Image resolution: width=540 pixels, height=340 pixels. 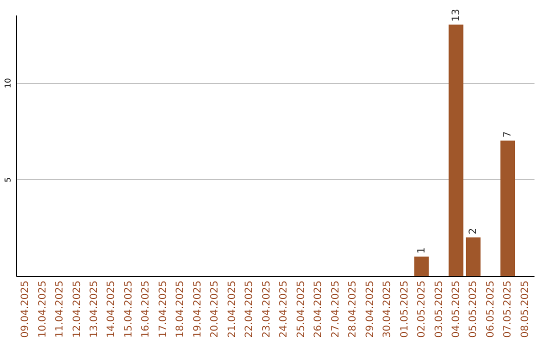 I want to click on x-tick-label: 15.04.2025, so click(x=128, y=309).